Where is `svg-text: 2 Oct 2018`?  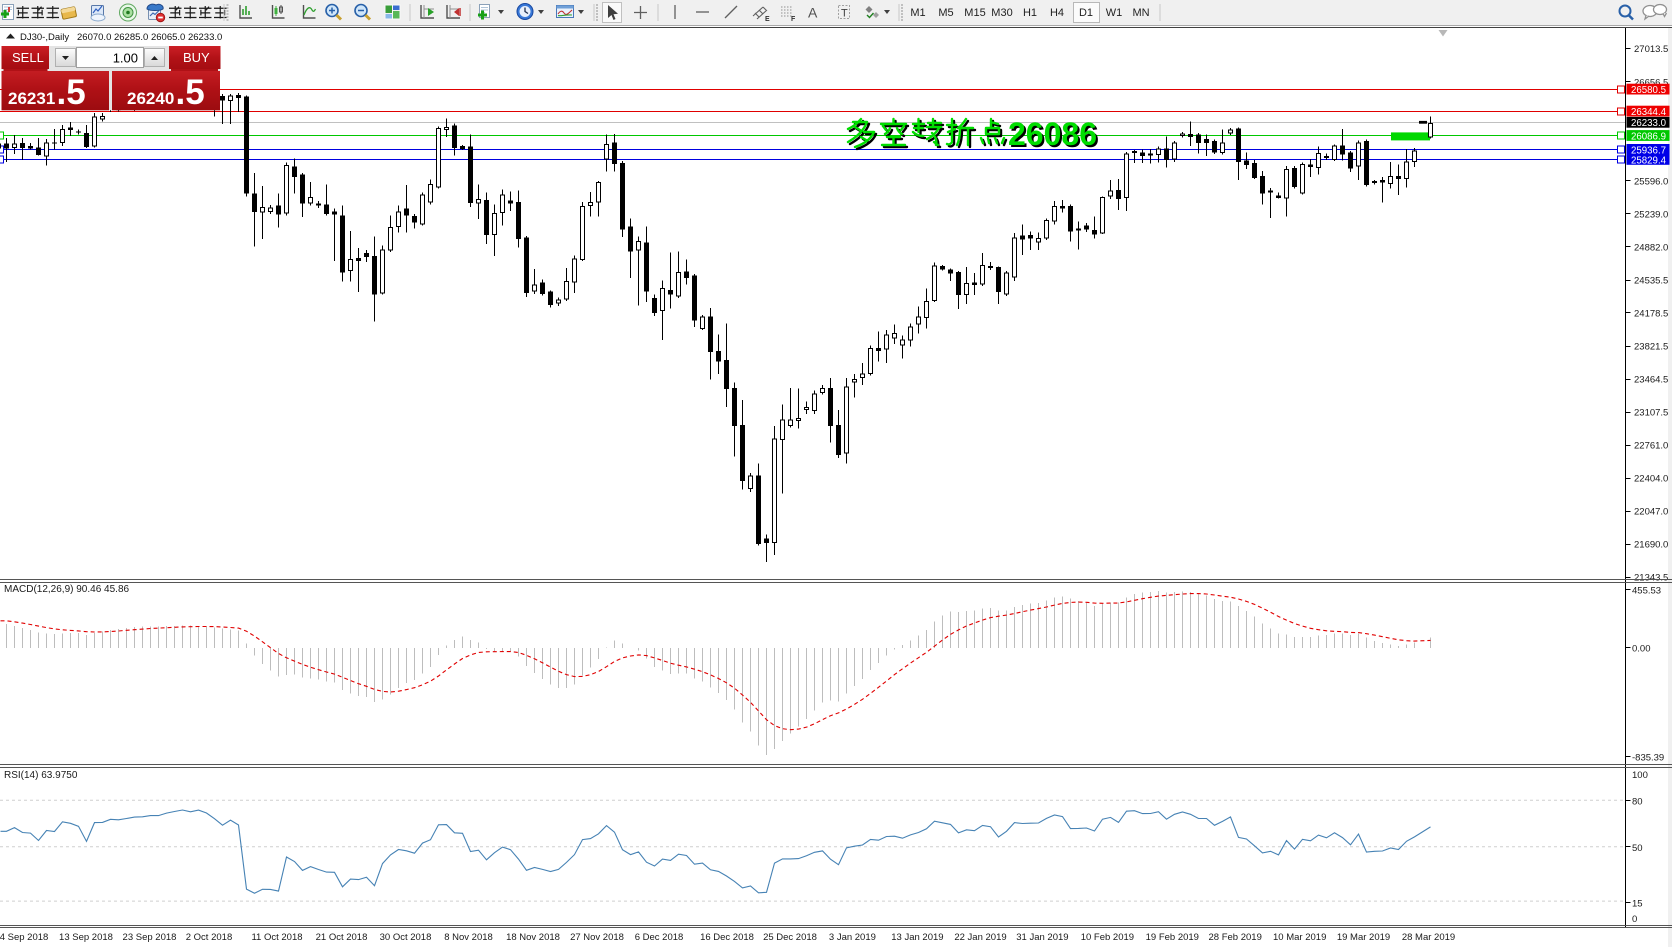
svg-text: 2 Oct 2018 is located at coordinates (209, 937).